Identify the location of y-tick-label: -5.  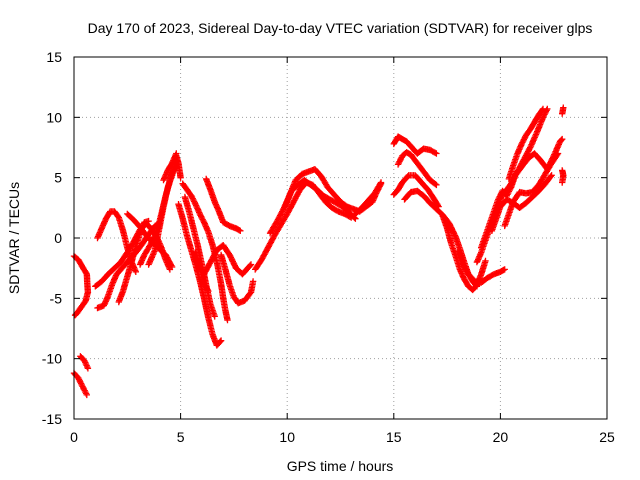
(56, 298).